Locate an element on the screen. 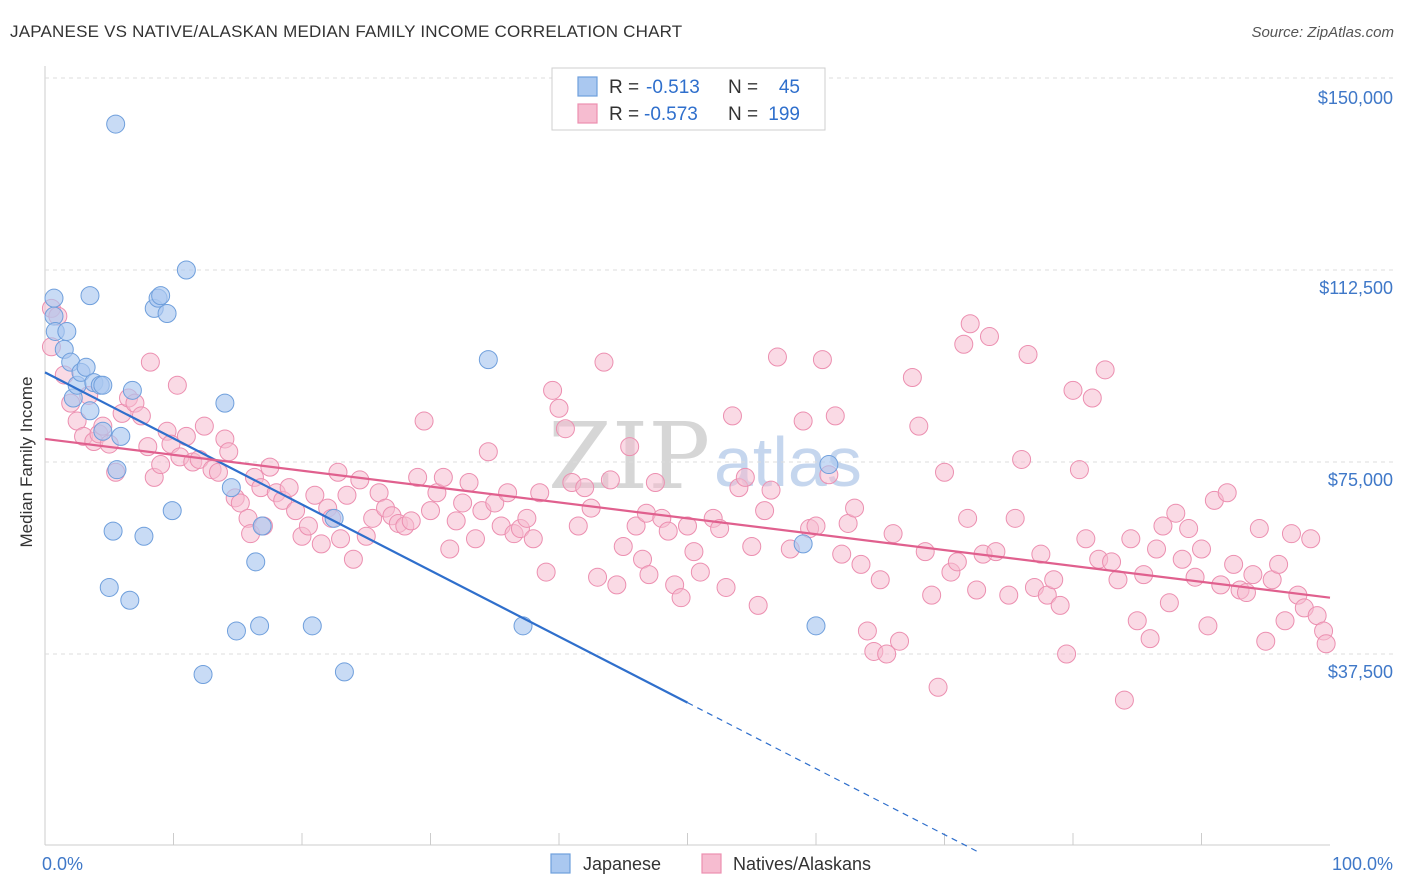 This screenshot has height=892, width=1406. legend-n-label-1: N = is located at coordinates (743, 87).